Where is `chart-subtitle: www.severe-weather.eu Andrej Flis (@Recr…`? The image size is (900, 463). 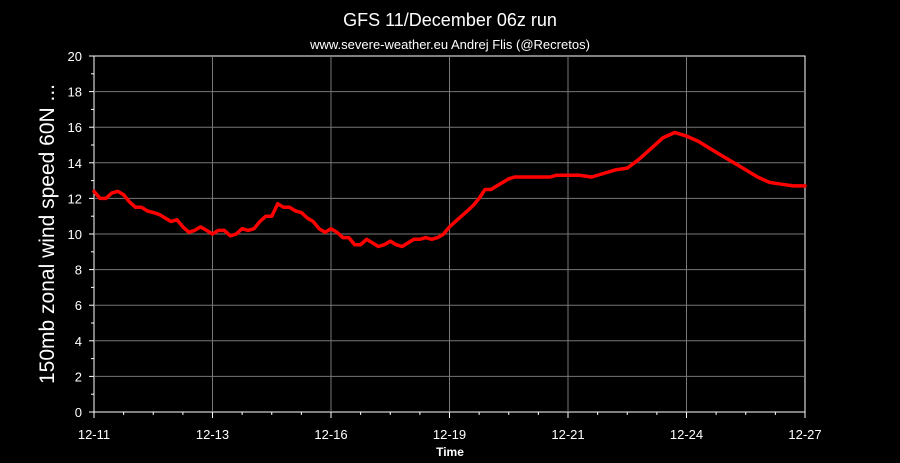
chart-subtitle: www.severe-weather.eu Andrej Flis (@Recr… is located at coordinates (449, 44).